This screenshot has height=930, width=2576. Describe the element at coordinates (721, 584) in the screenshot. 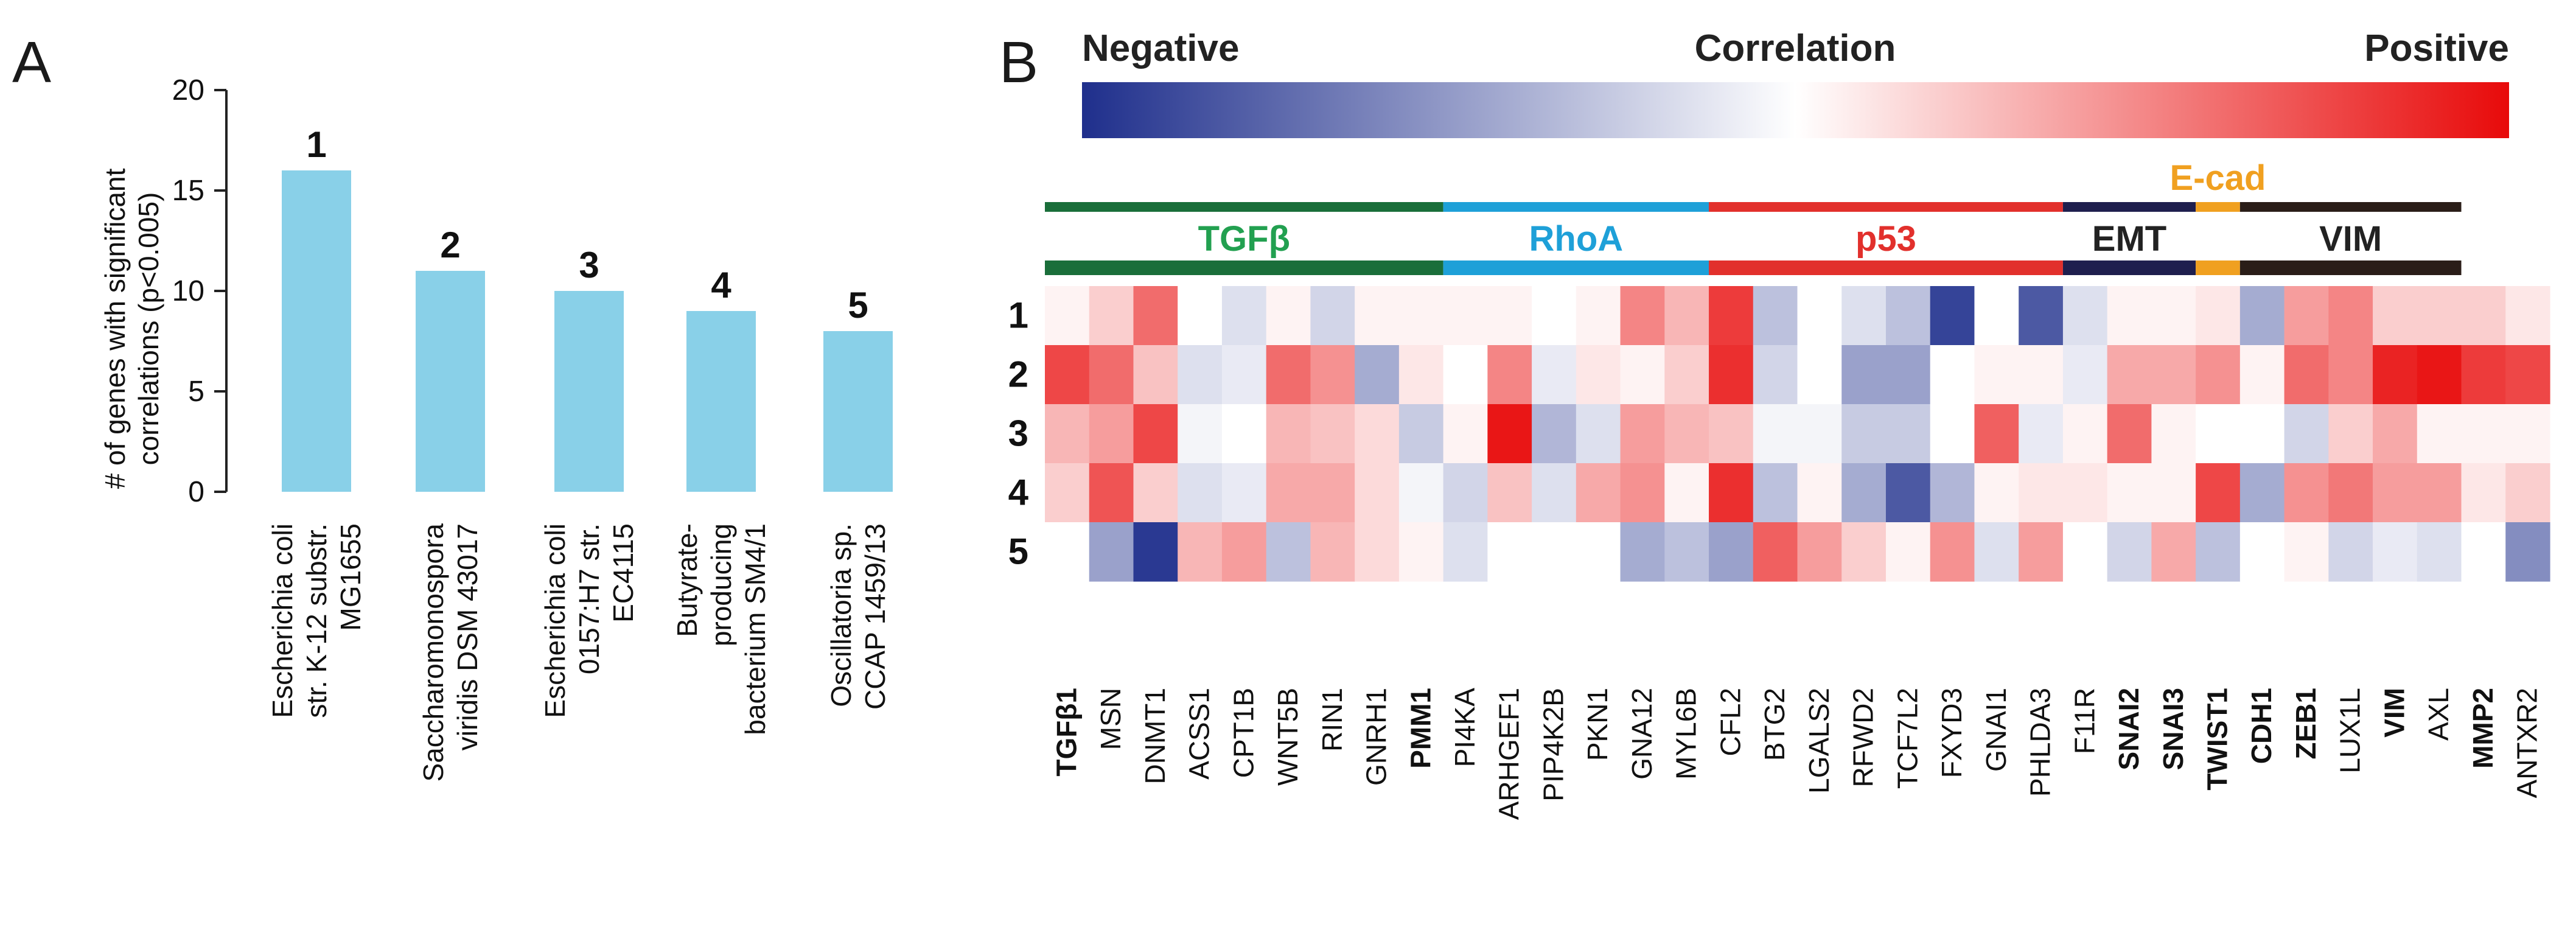

I see `bar-category-line: producing` at that location.